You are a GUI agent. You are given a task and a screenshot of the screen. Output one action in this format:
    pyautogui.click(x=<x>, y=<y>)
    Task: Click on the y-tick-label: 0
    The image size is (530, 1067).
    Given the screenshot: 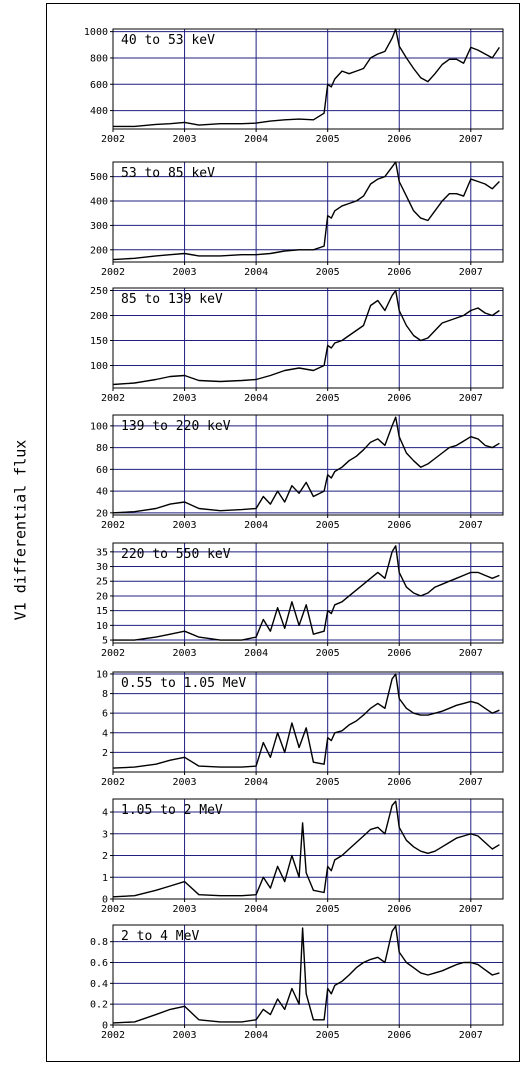 What is the action you would take?
    pyautogui.click(x=105, y=1026)
    